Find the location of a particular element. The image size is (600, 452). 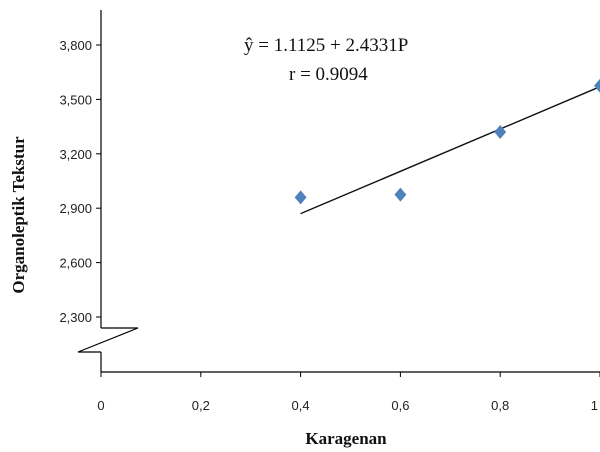

correlation-coefficient: r = 0.9094 is located at coordinates (328, 74).